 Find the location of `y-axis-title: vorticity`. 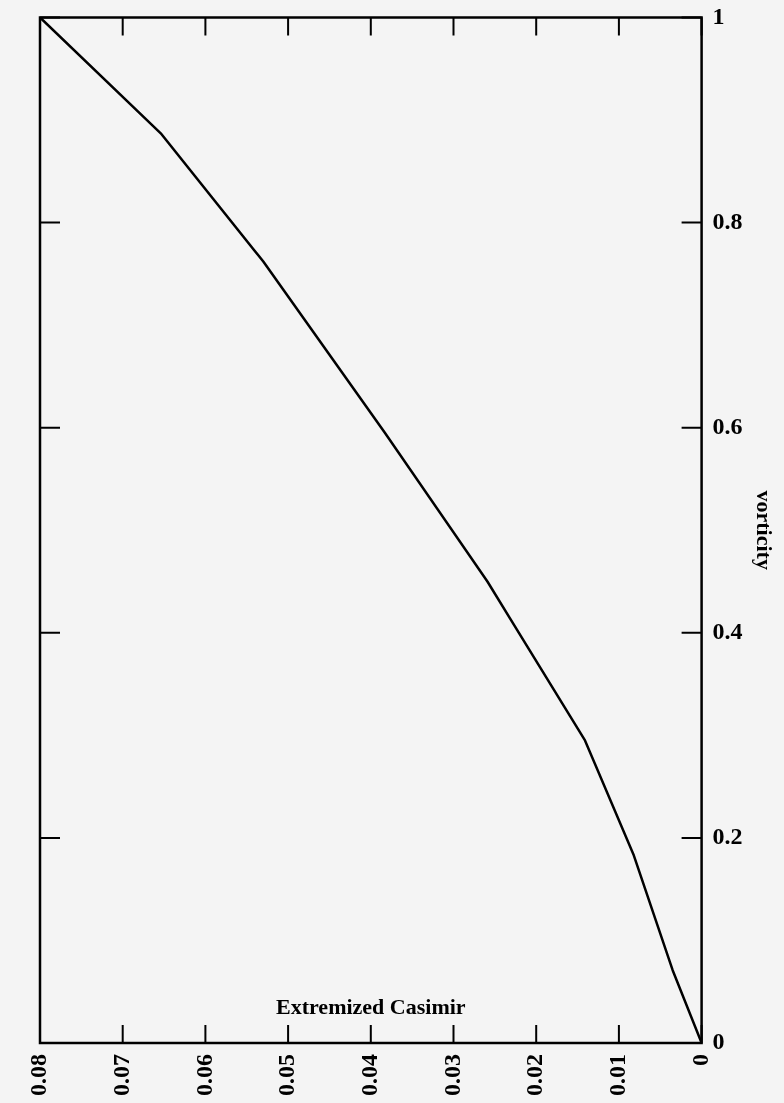

y-axis-title: vorticity is located at coordinates (765, 530).